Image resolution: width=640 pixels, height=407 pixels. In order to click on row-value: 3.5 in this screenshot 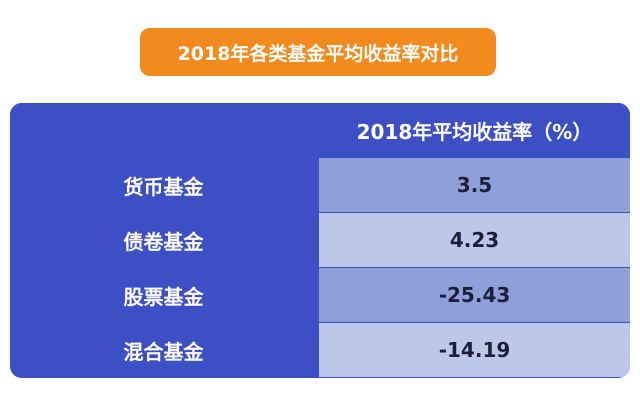, I will do `click(474, 185)`.